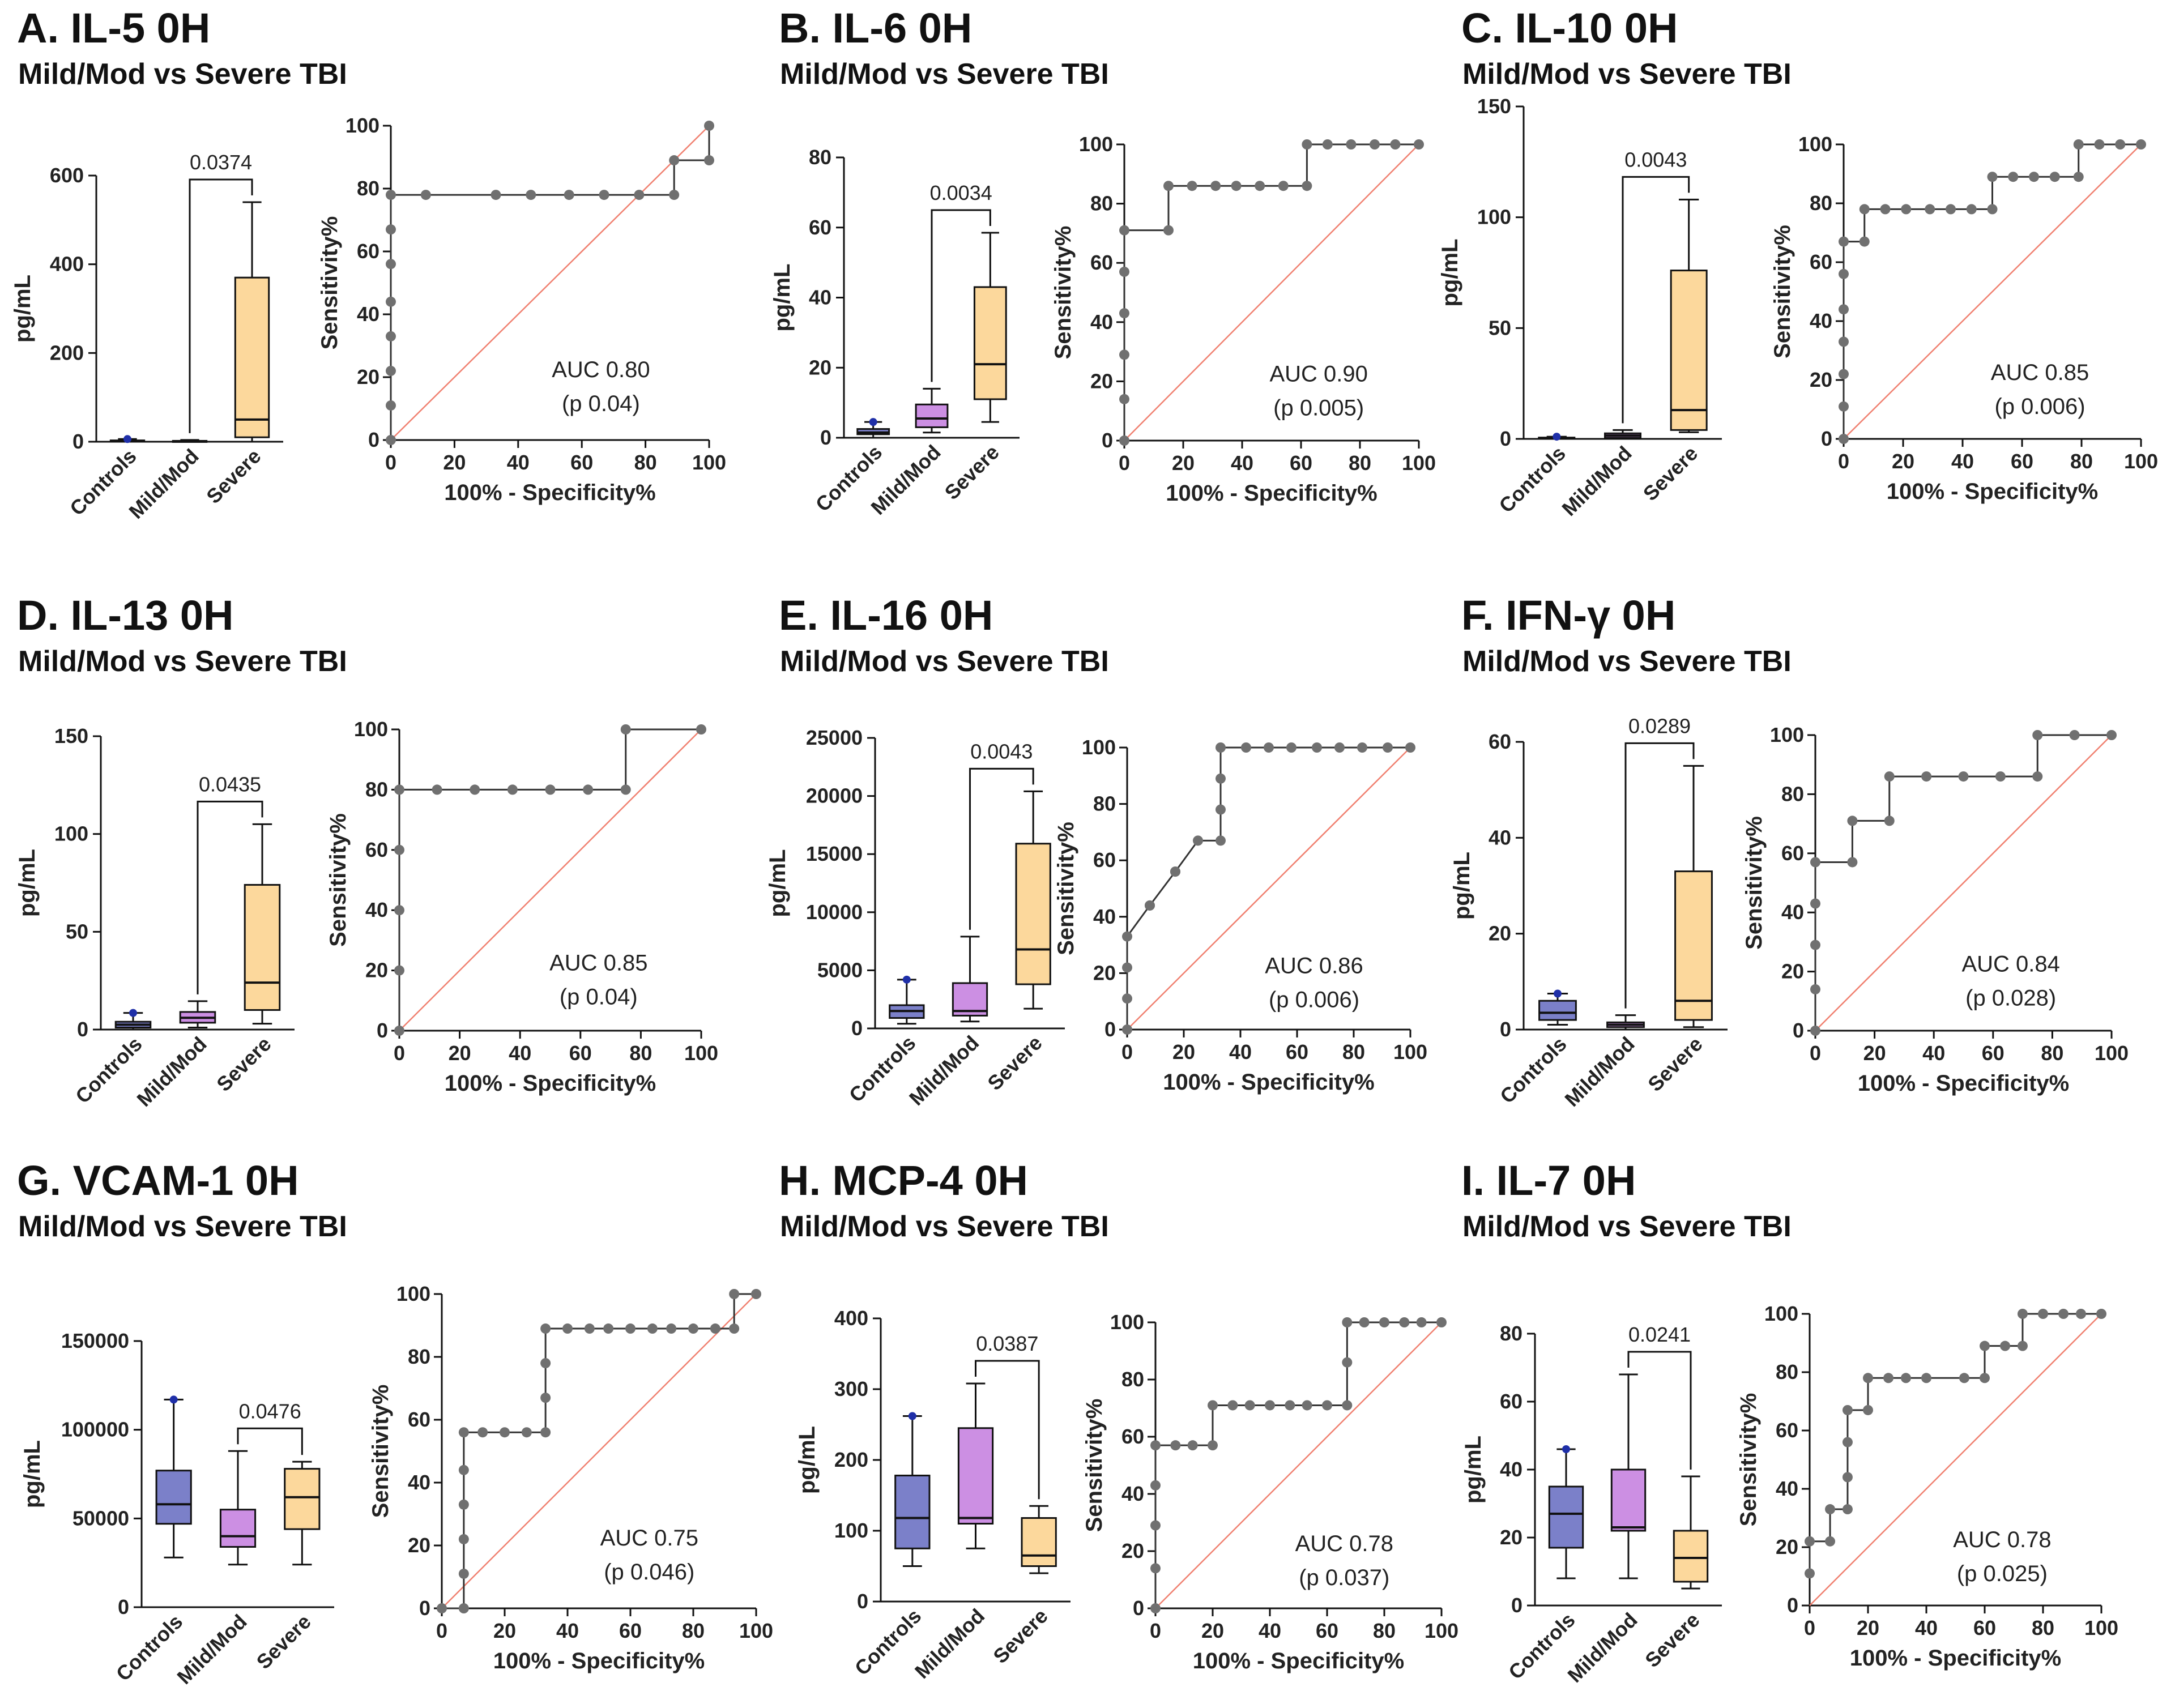  I want to click on panel-title: F. IFN-γ 0H, so click(1568, 615).